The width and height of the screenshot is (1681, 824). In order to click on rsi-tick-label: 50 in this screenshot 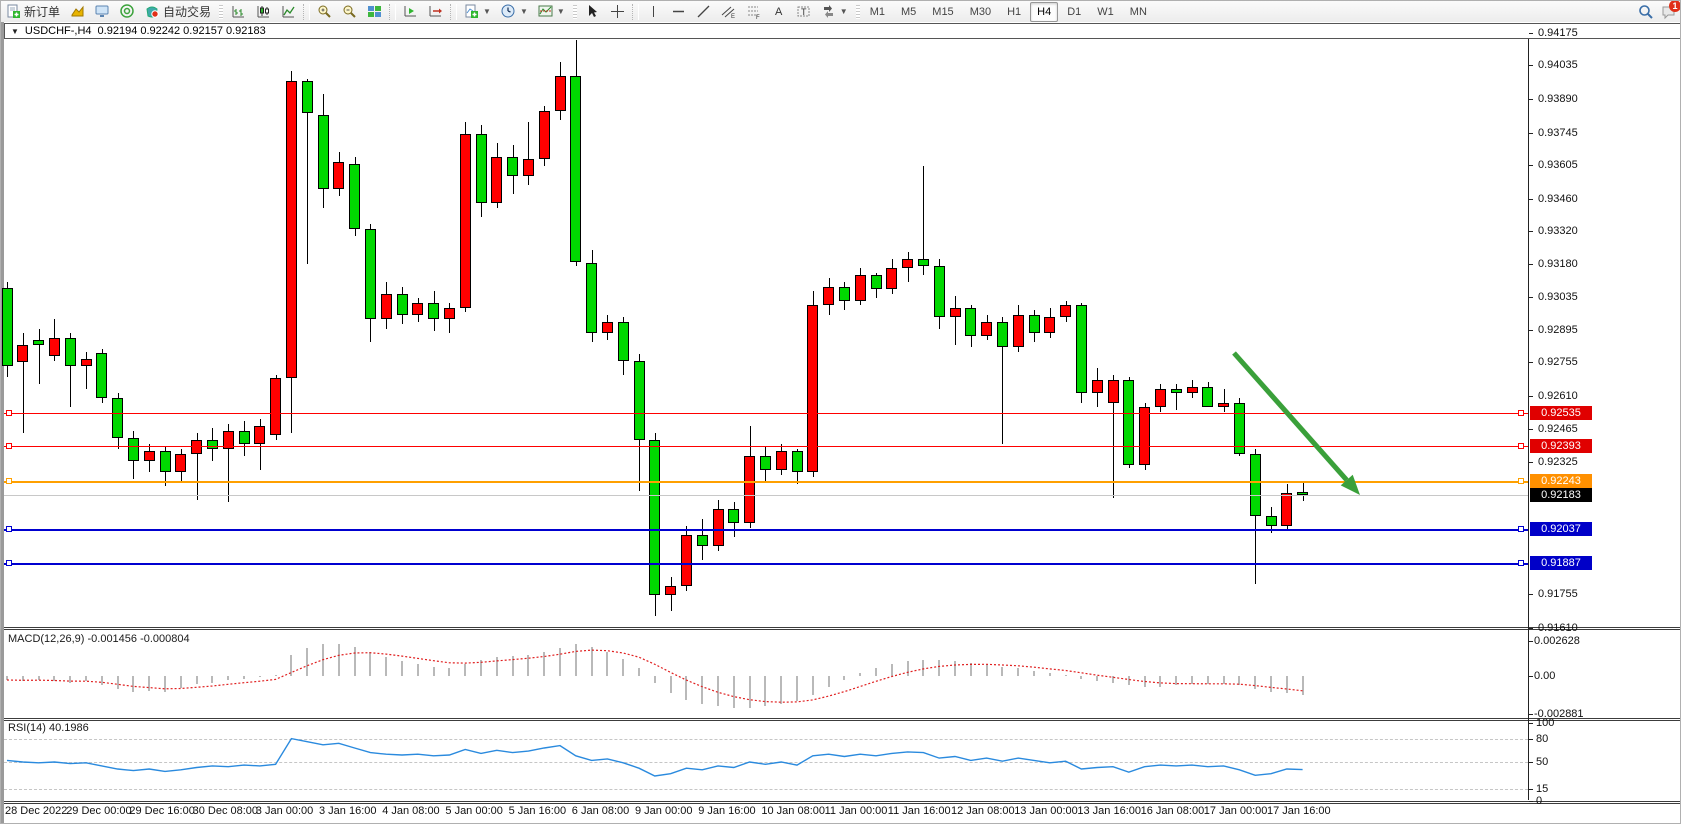, I will do `click(1542, 762)`.